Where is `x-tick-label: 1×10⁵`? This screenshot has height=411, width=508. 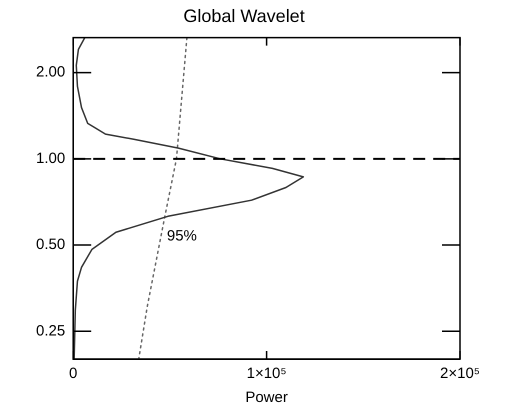
x-tick-label: 1×10⁵ is located at coordinates (266, 373).